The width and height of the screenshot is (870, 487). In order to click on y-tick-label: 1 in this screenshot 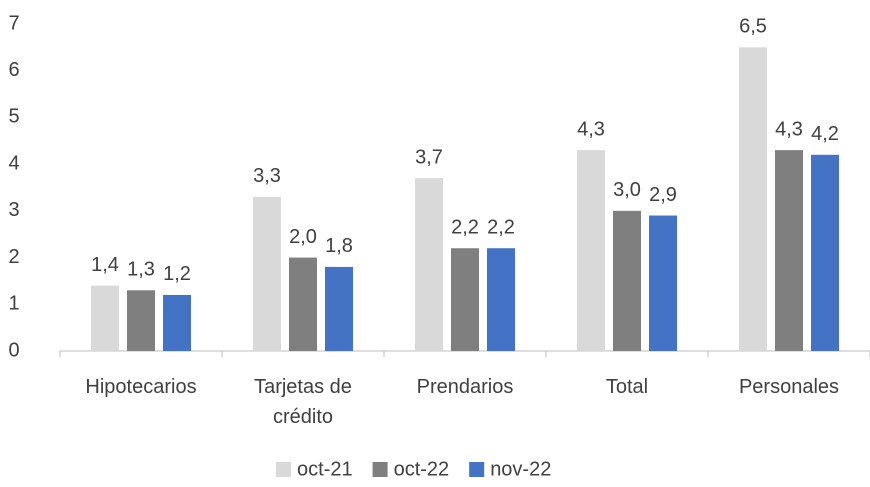, I will do `click(13, 304)`.